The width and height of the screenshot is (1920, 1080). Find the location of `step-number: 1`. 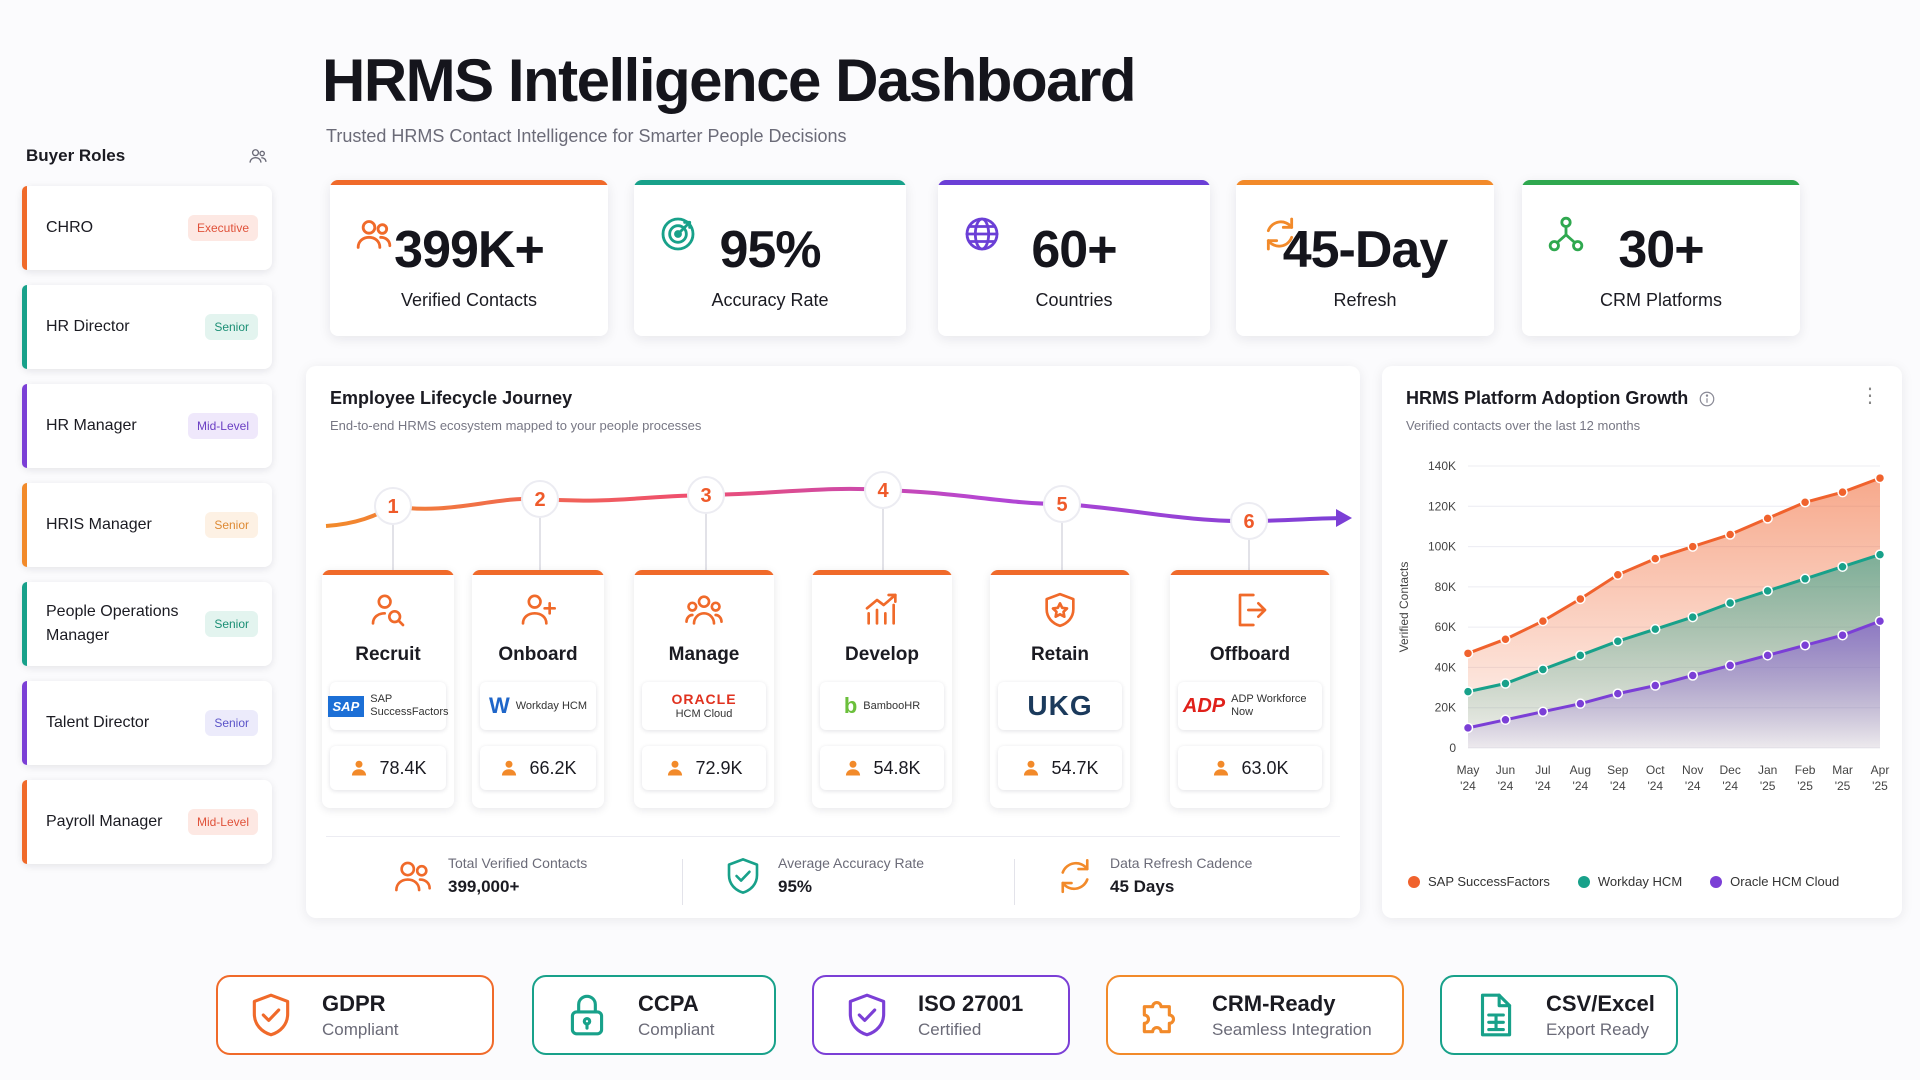

step-number: 1 is located at coordinates (392, 507).